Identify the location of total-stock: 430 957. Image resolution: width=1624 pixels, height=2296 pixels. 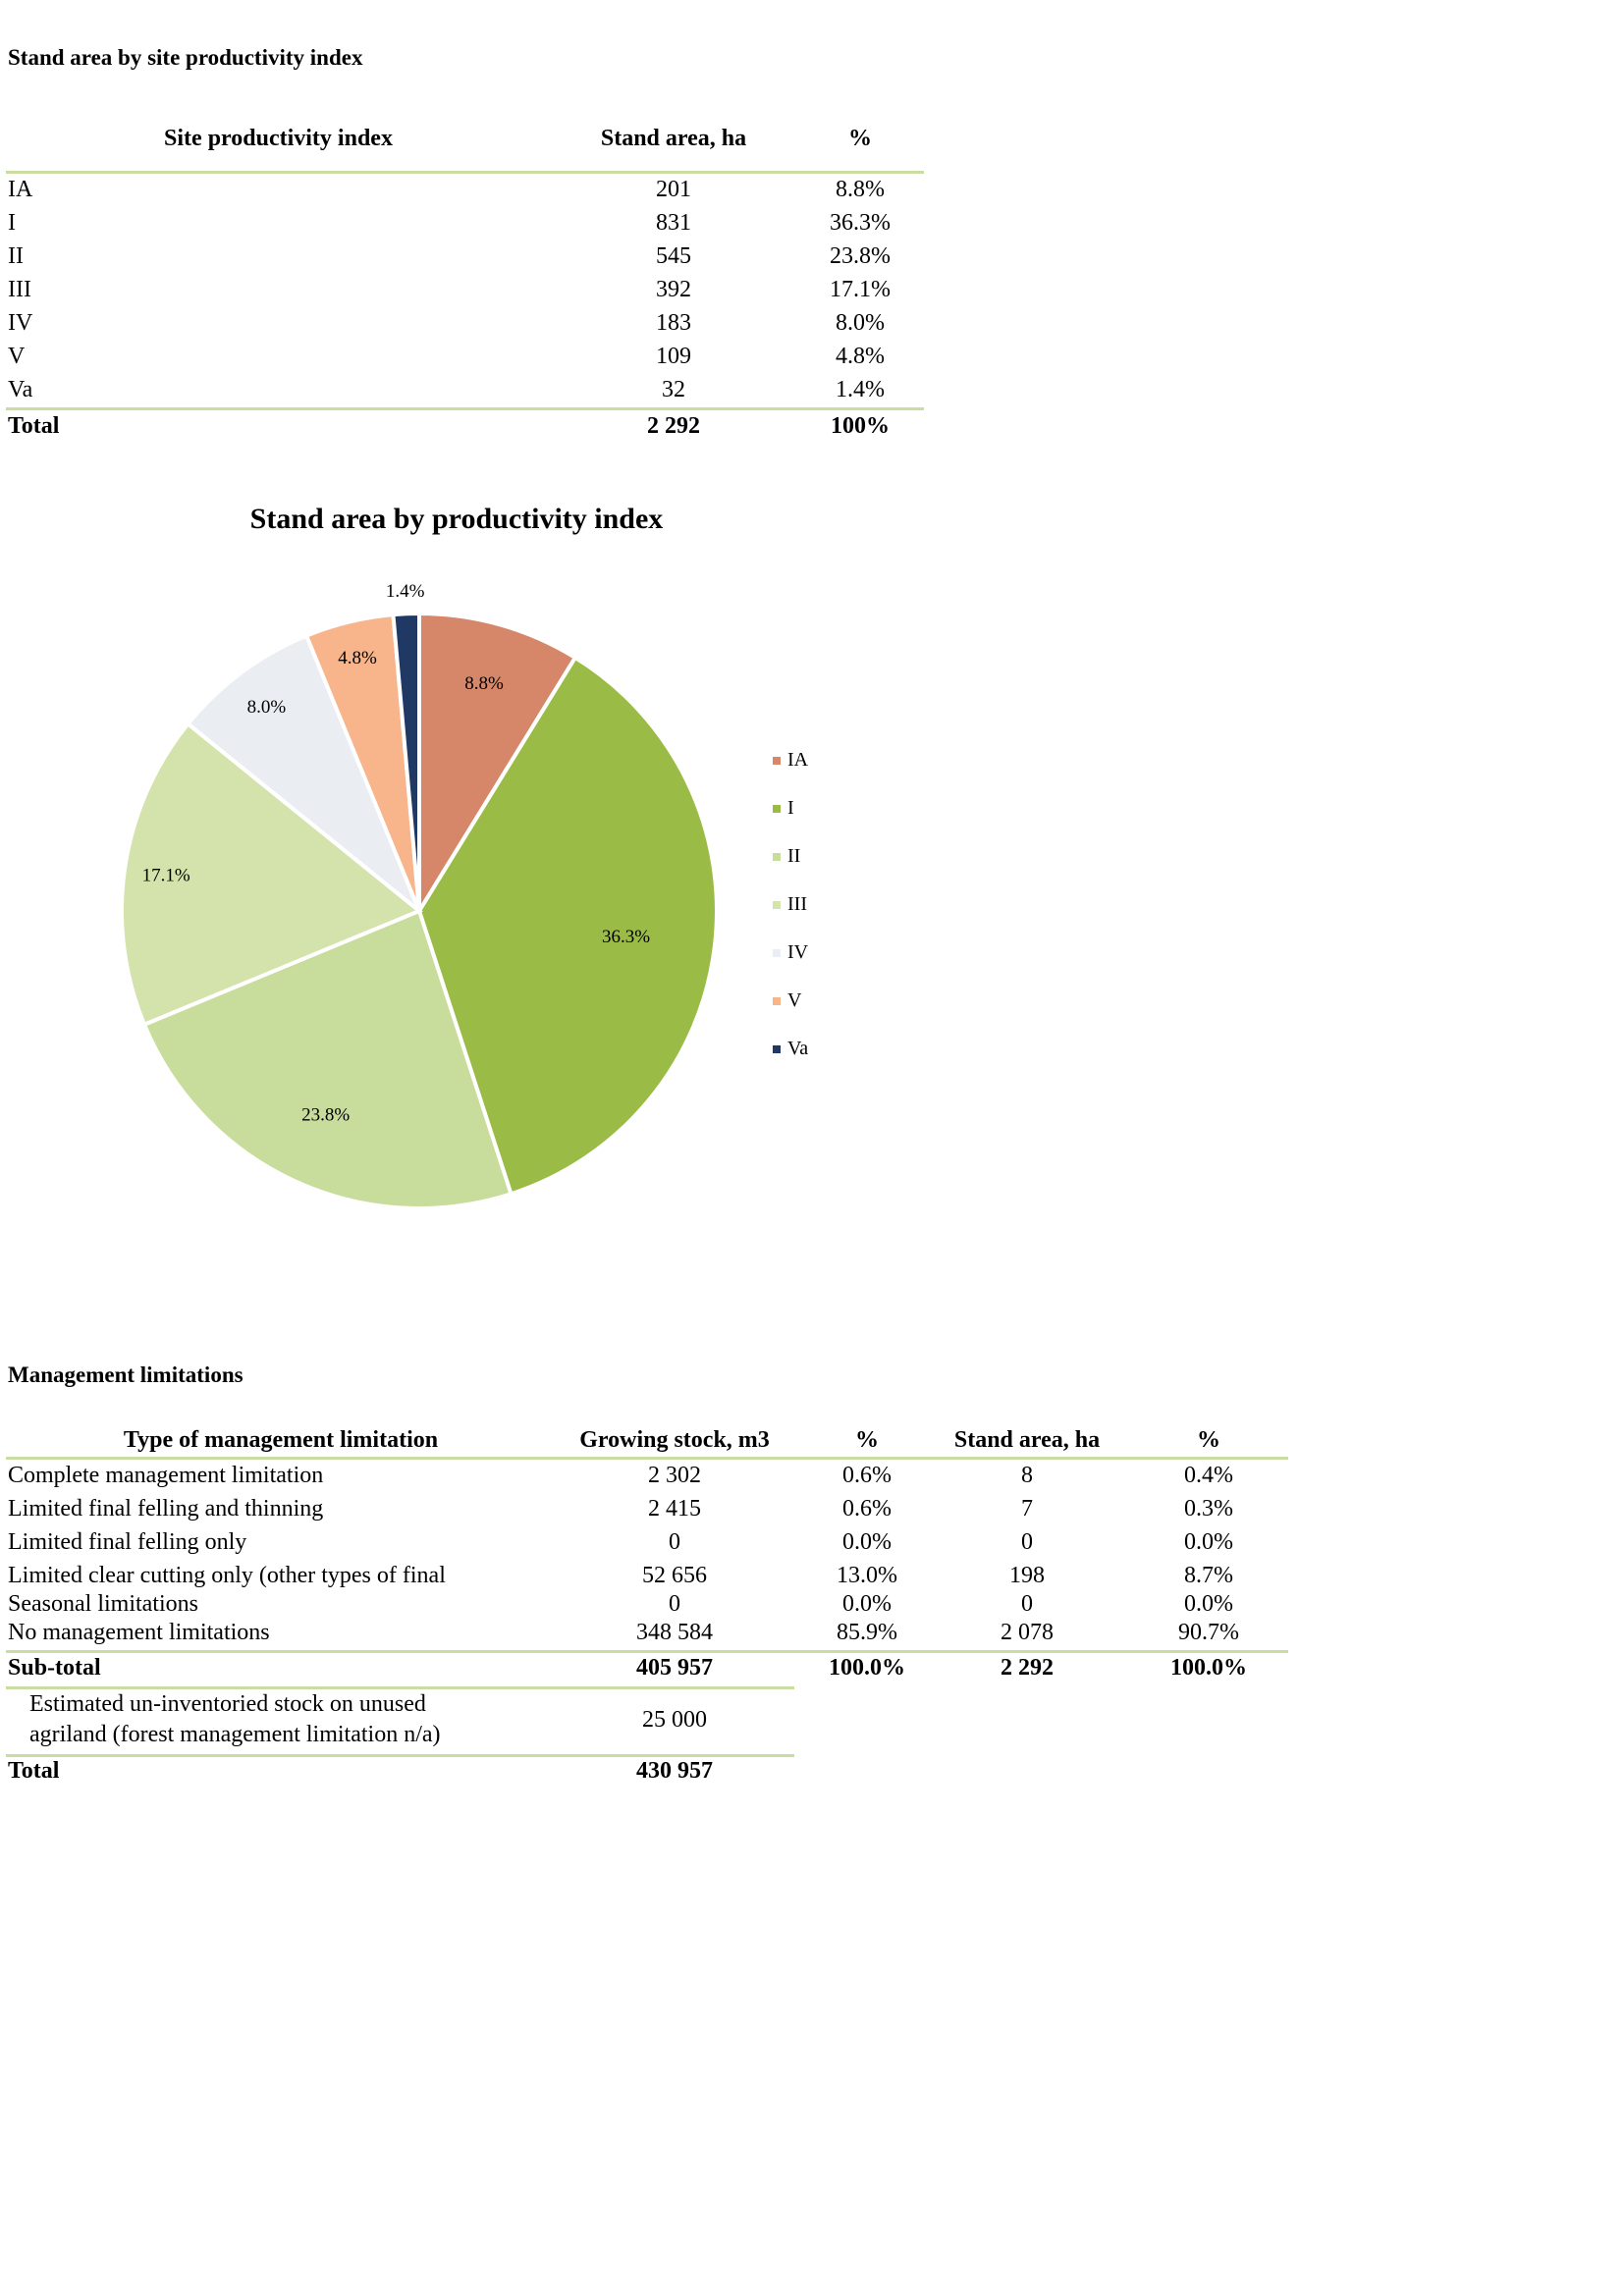
(674, 1771).